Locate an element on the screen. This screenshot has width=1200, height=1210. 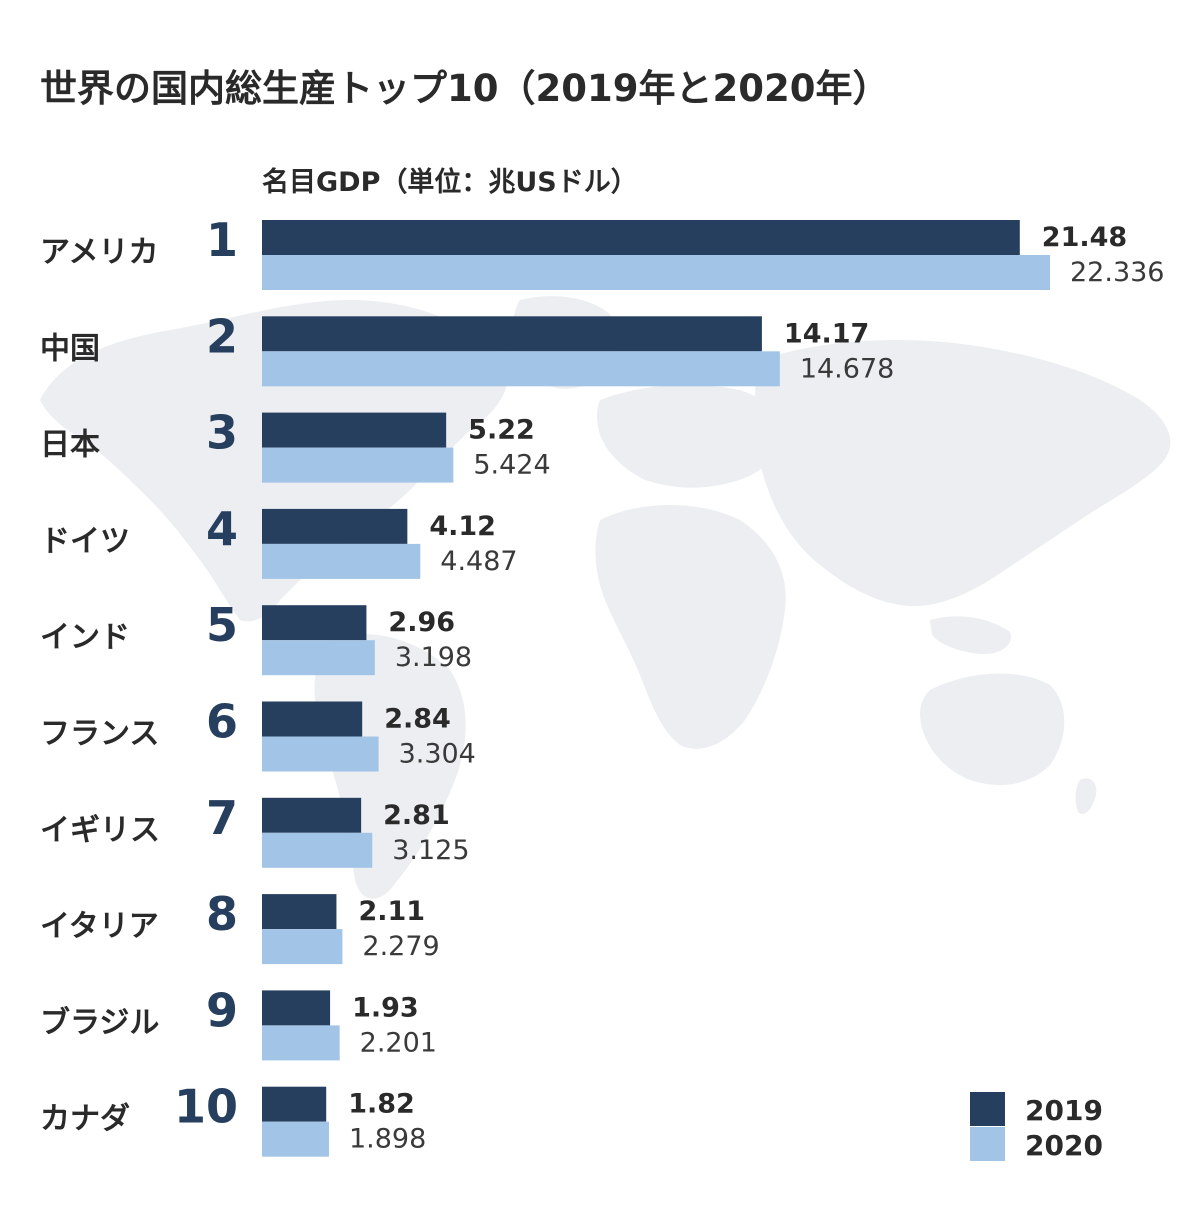
data-label-2020: 14.678 is located at coordinates (847, 368).